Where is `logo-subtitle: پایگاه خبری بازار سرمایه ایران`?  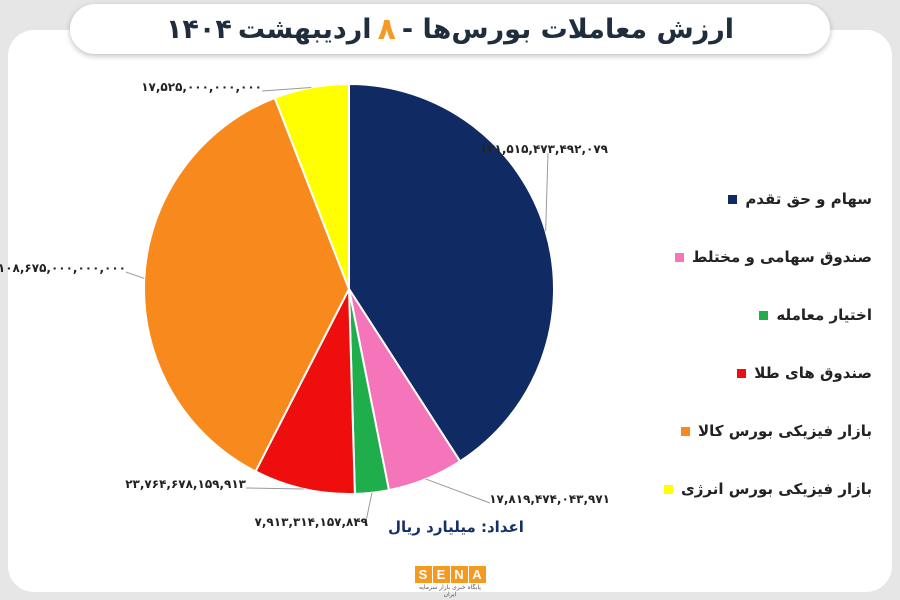 logo-subtitle: پایگاه خبری بازار سرمایه ایران is located at coordinates (450, 591).